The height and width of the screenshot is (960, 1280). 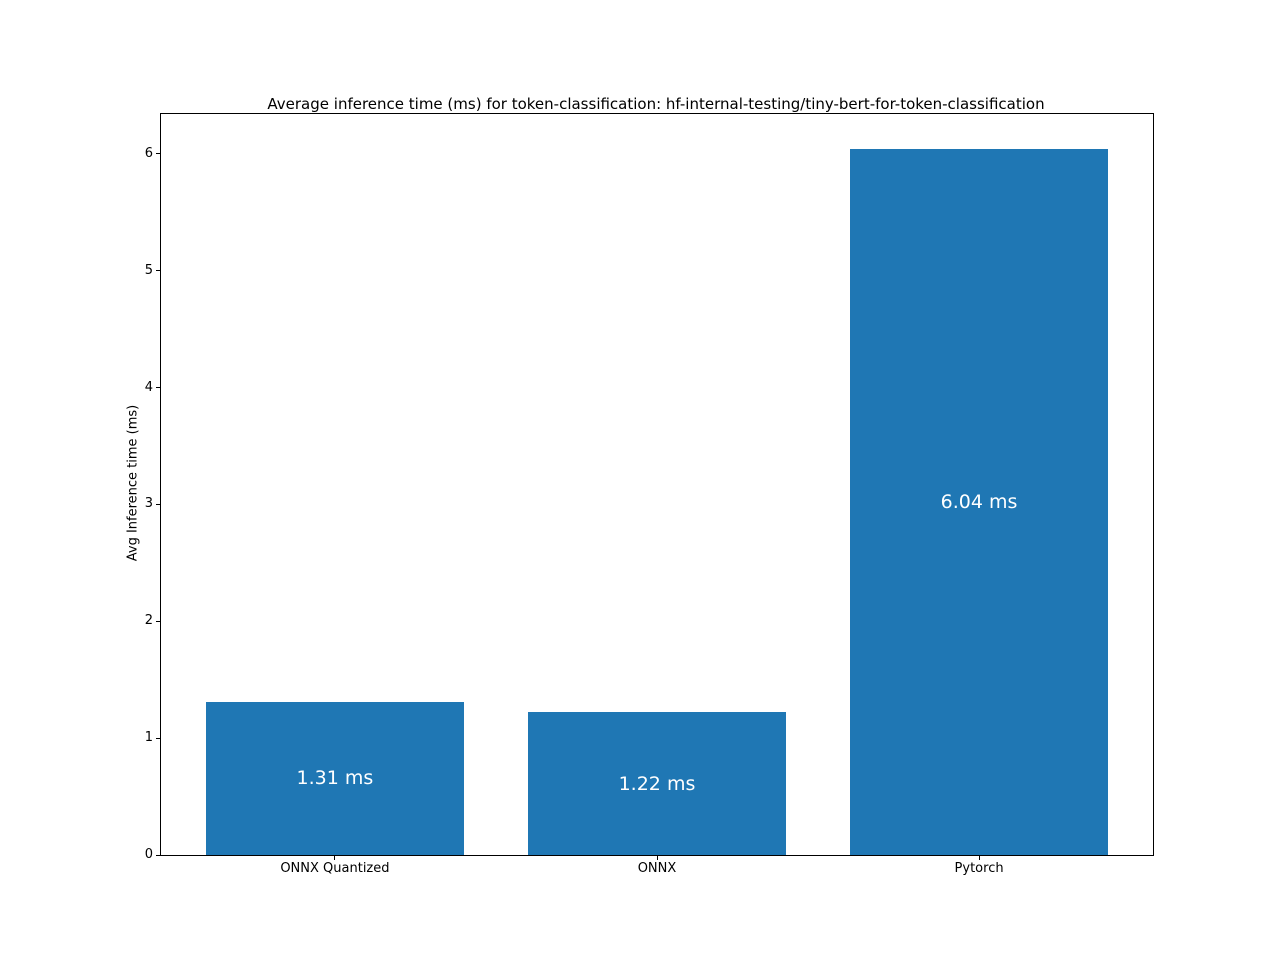 What do you see at coordinates (133, 483) in the screenshot?
I see `y-axis-label: Avg Inference time (ms)` at bounding box center [133, 483].